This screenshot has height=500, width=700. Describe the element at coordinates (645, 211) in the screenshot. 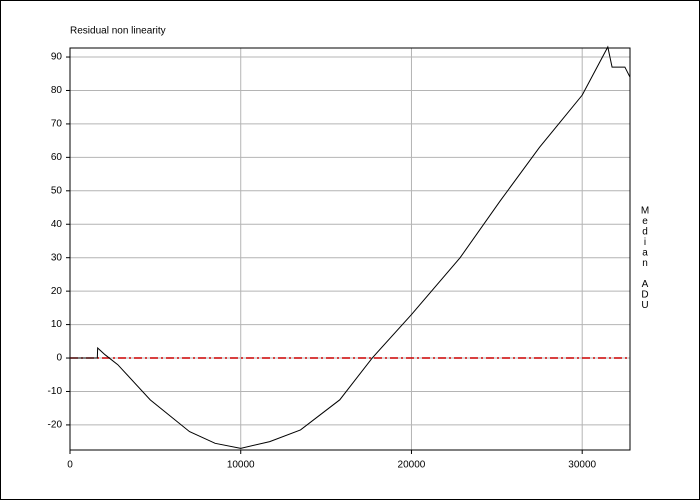

I see `y-axis-label-char: M` at that location.